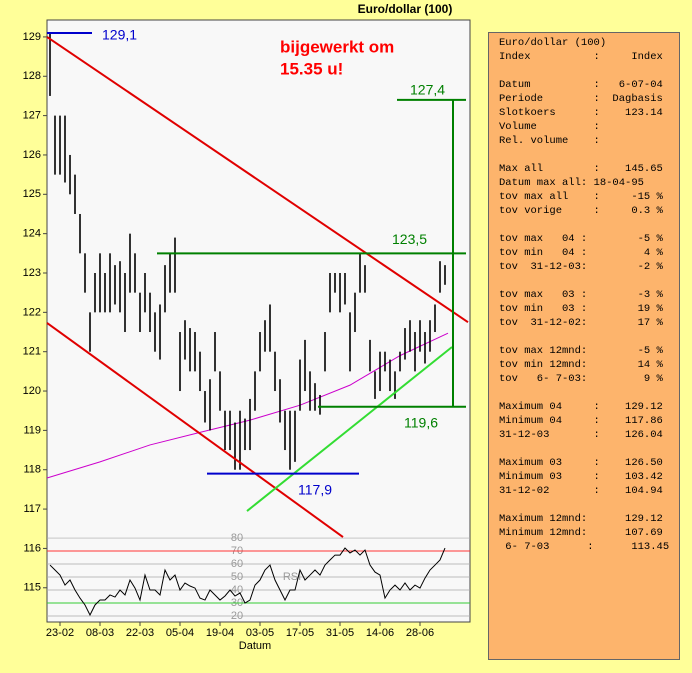 The width and height of the screenshot is (692, 673). What do you see at coordinates (337, 46) in the screenshot?
I see `update-note: bijgewerkt om` at bounding box center [337, 46].